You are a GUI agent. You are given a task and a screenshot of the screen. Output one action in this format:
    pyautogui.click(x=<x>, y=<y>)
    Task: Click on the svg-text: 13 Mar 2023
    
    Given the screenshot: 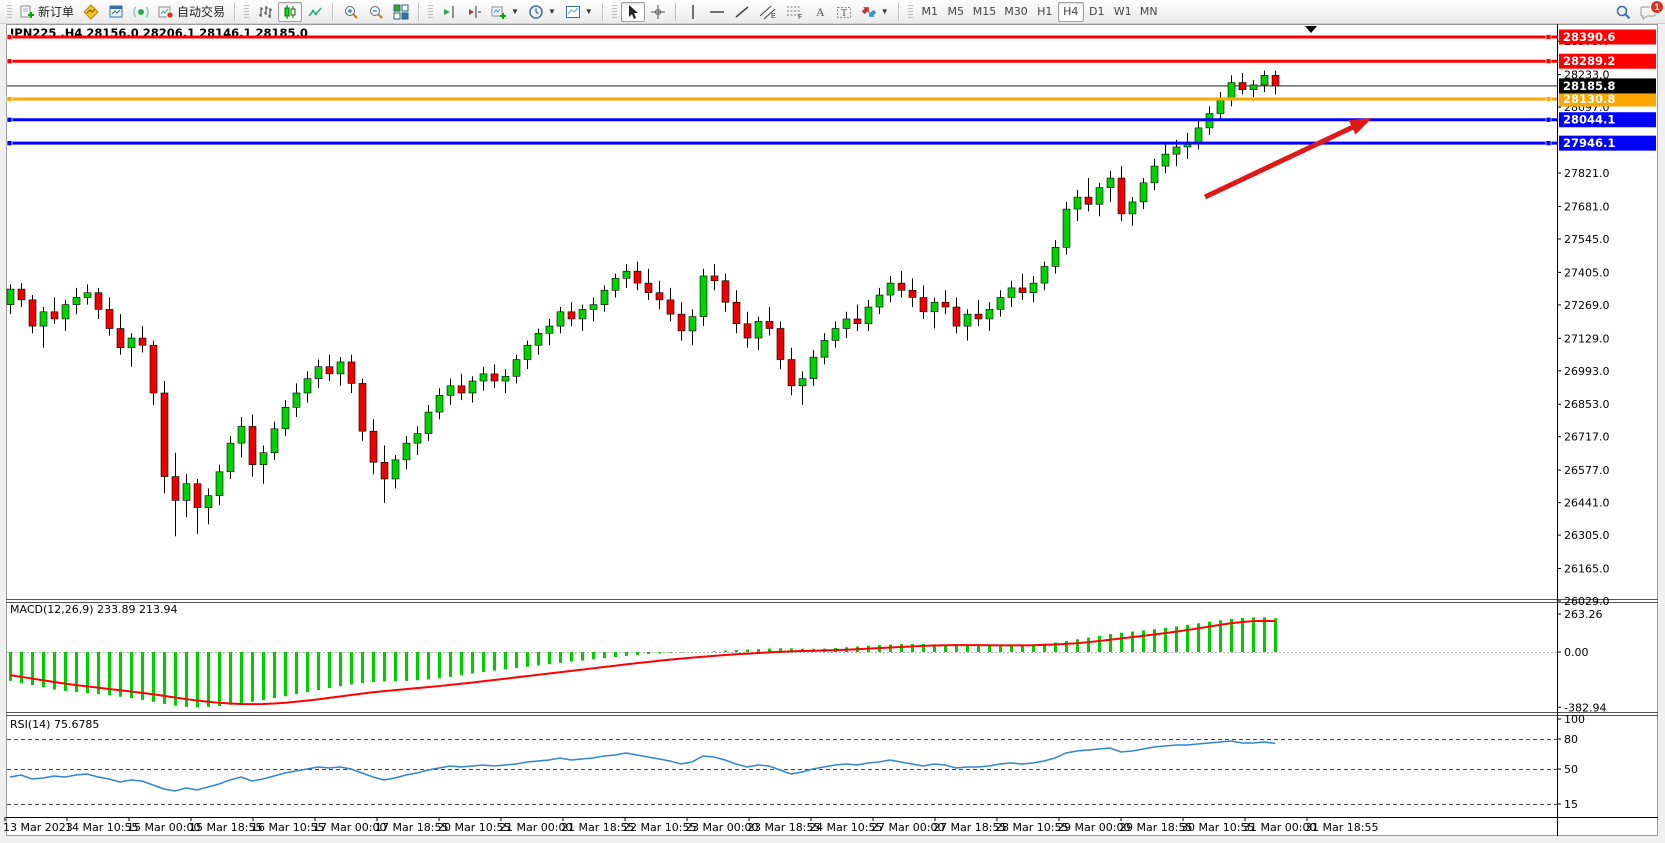 What is the action you would take?
    pyautogui.click(x=38, y=827)
    